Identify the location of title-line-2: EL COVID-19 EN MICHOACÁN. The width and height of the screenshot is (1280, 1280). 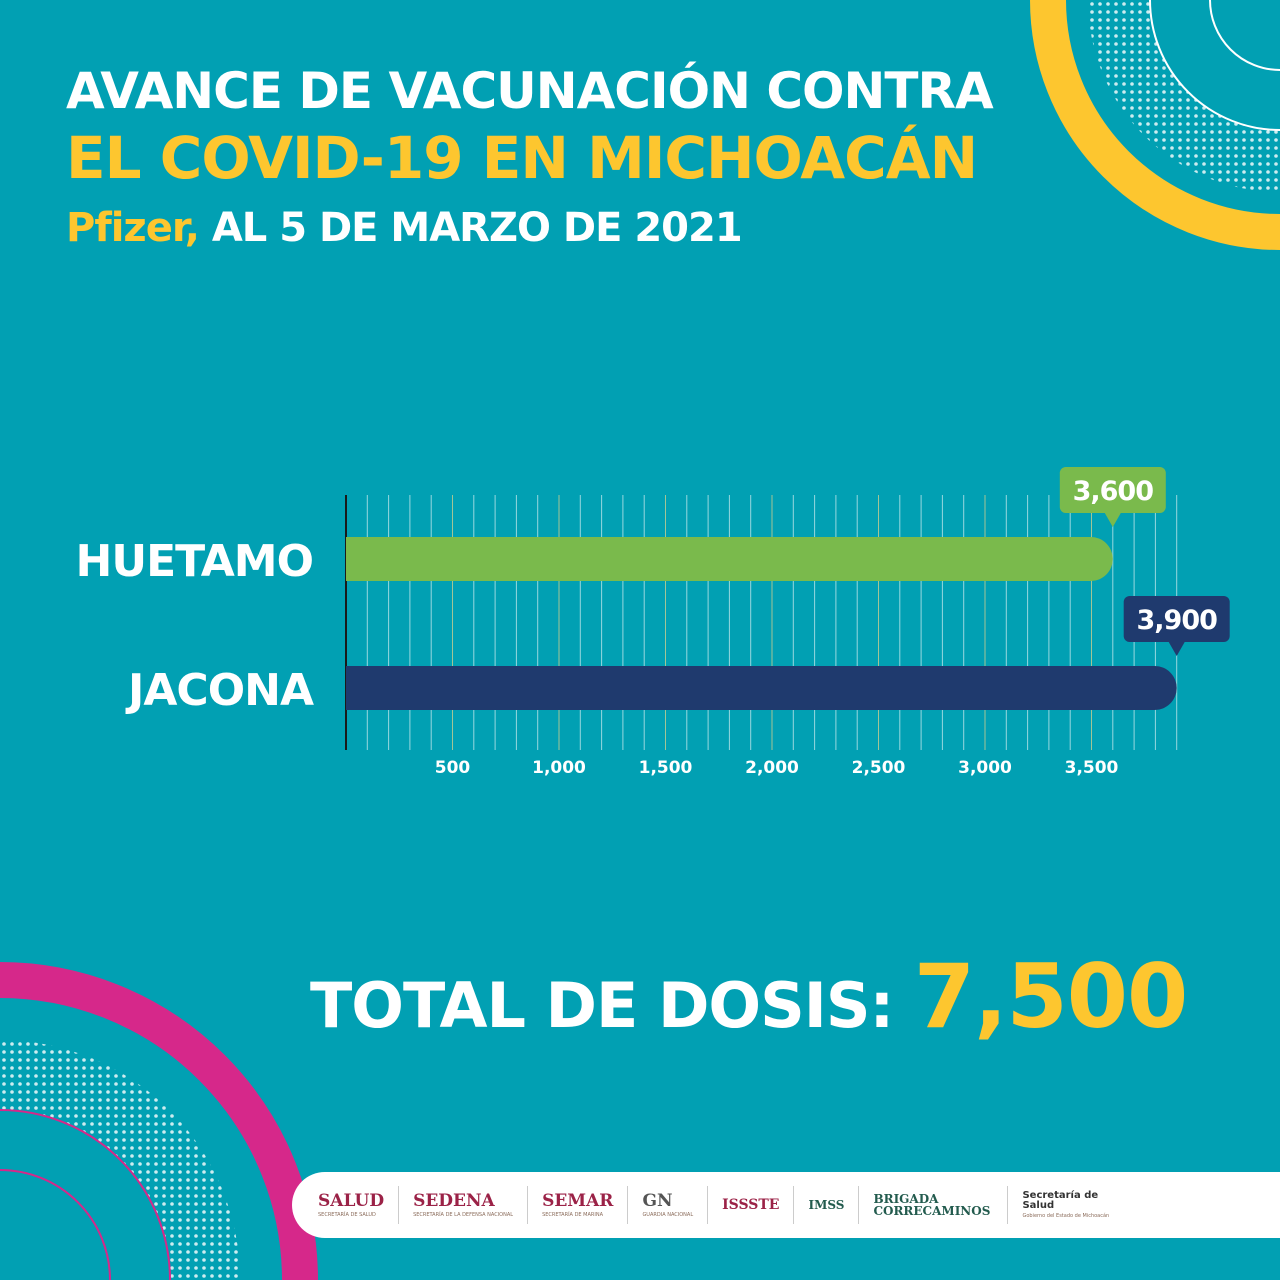
(522, 158).